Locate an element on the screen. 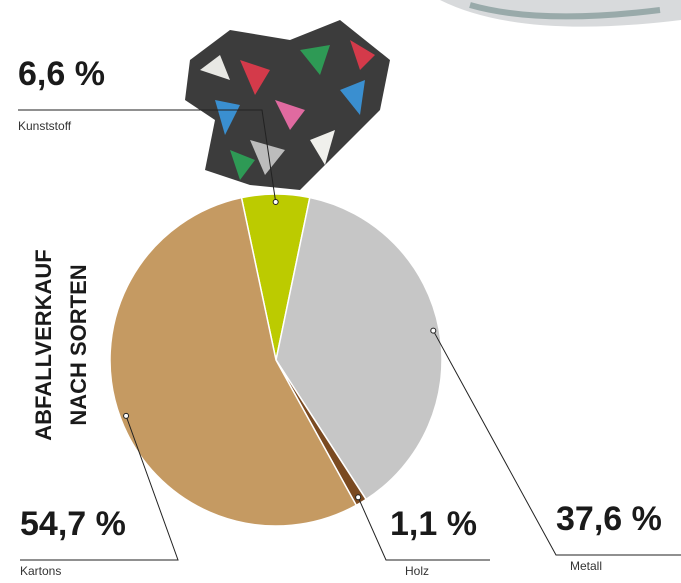 This screenshot has height=583, width=681. category-label: Kunststoff is located at coordinates (45, 126).